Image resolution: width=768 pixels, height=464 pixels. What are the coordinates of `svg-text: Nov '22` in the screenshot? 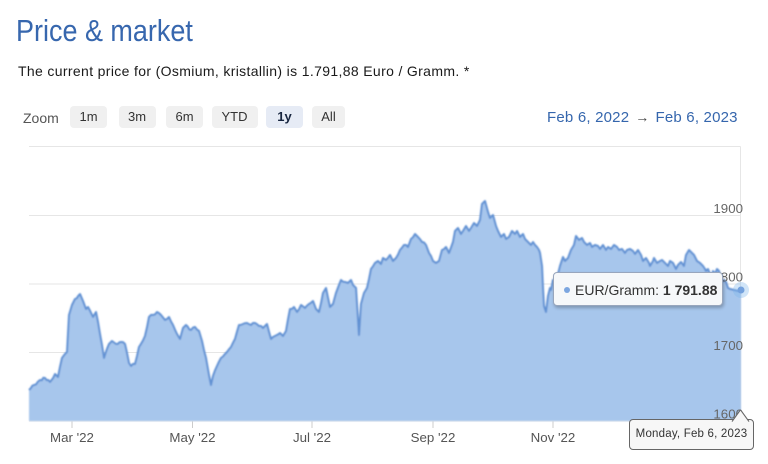 It's located at (553, 437).